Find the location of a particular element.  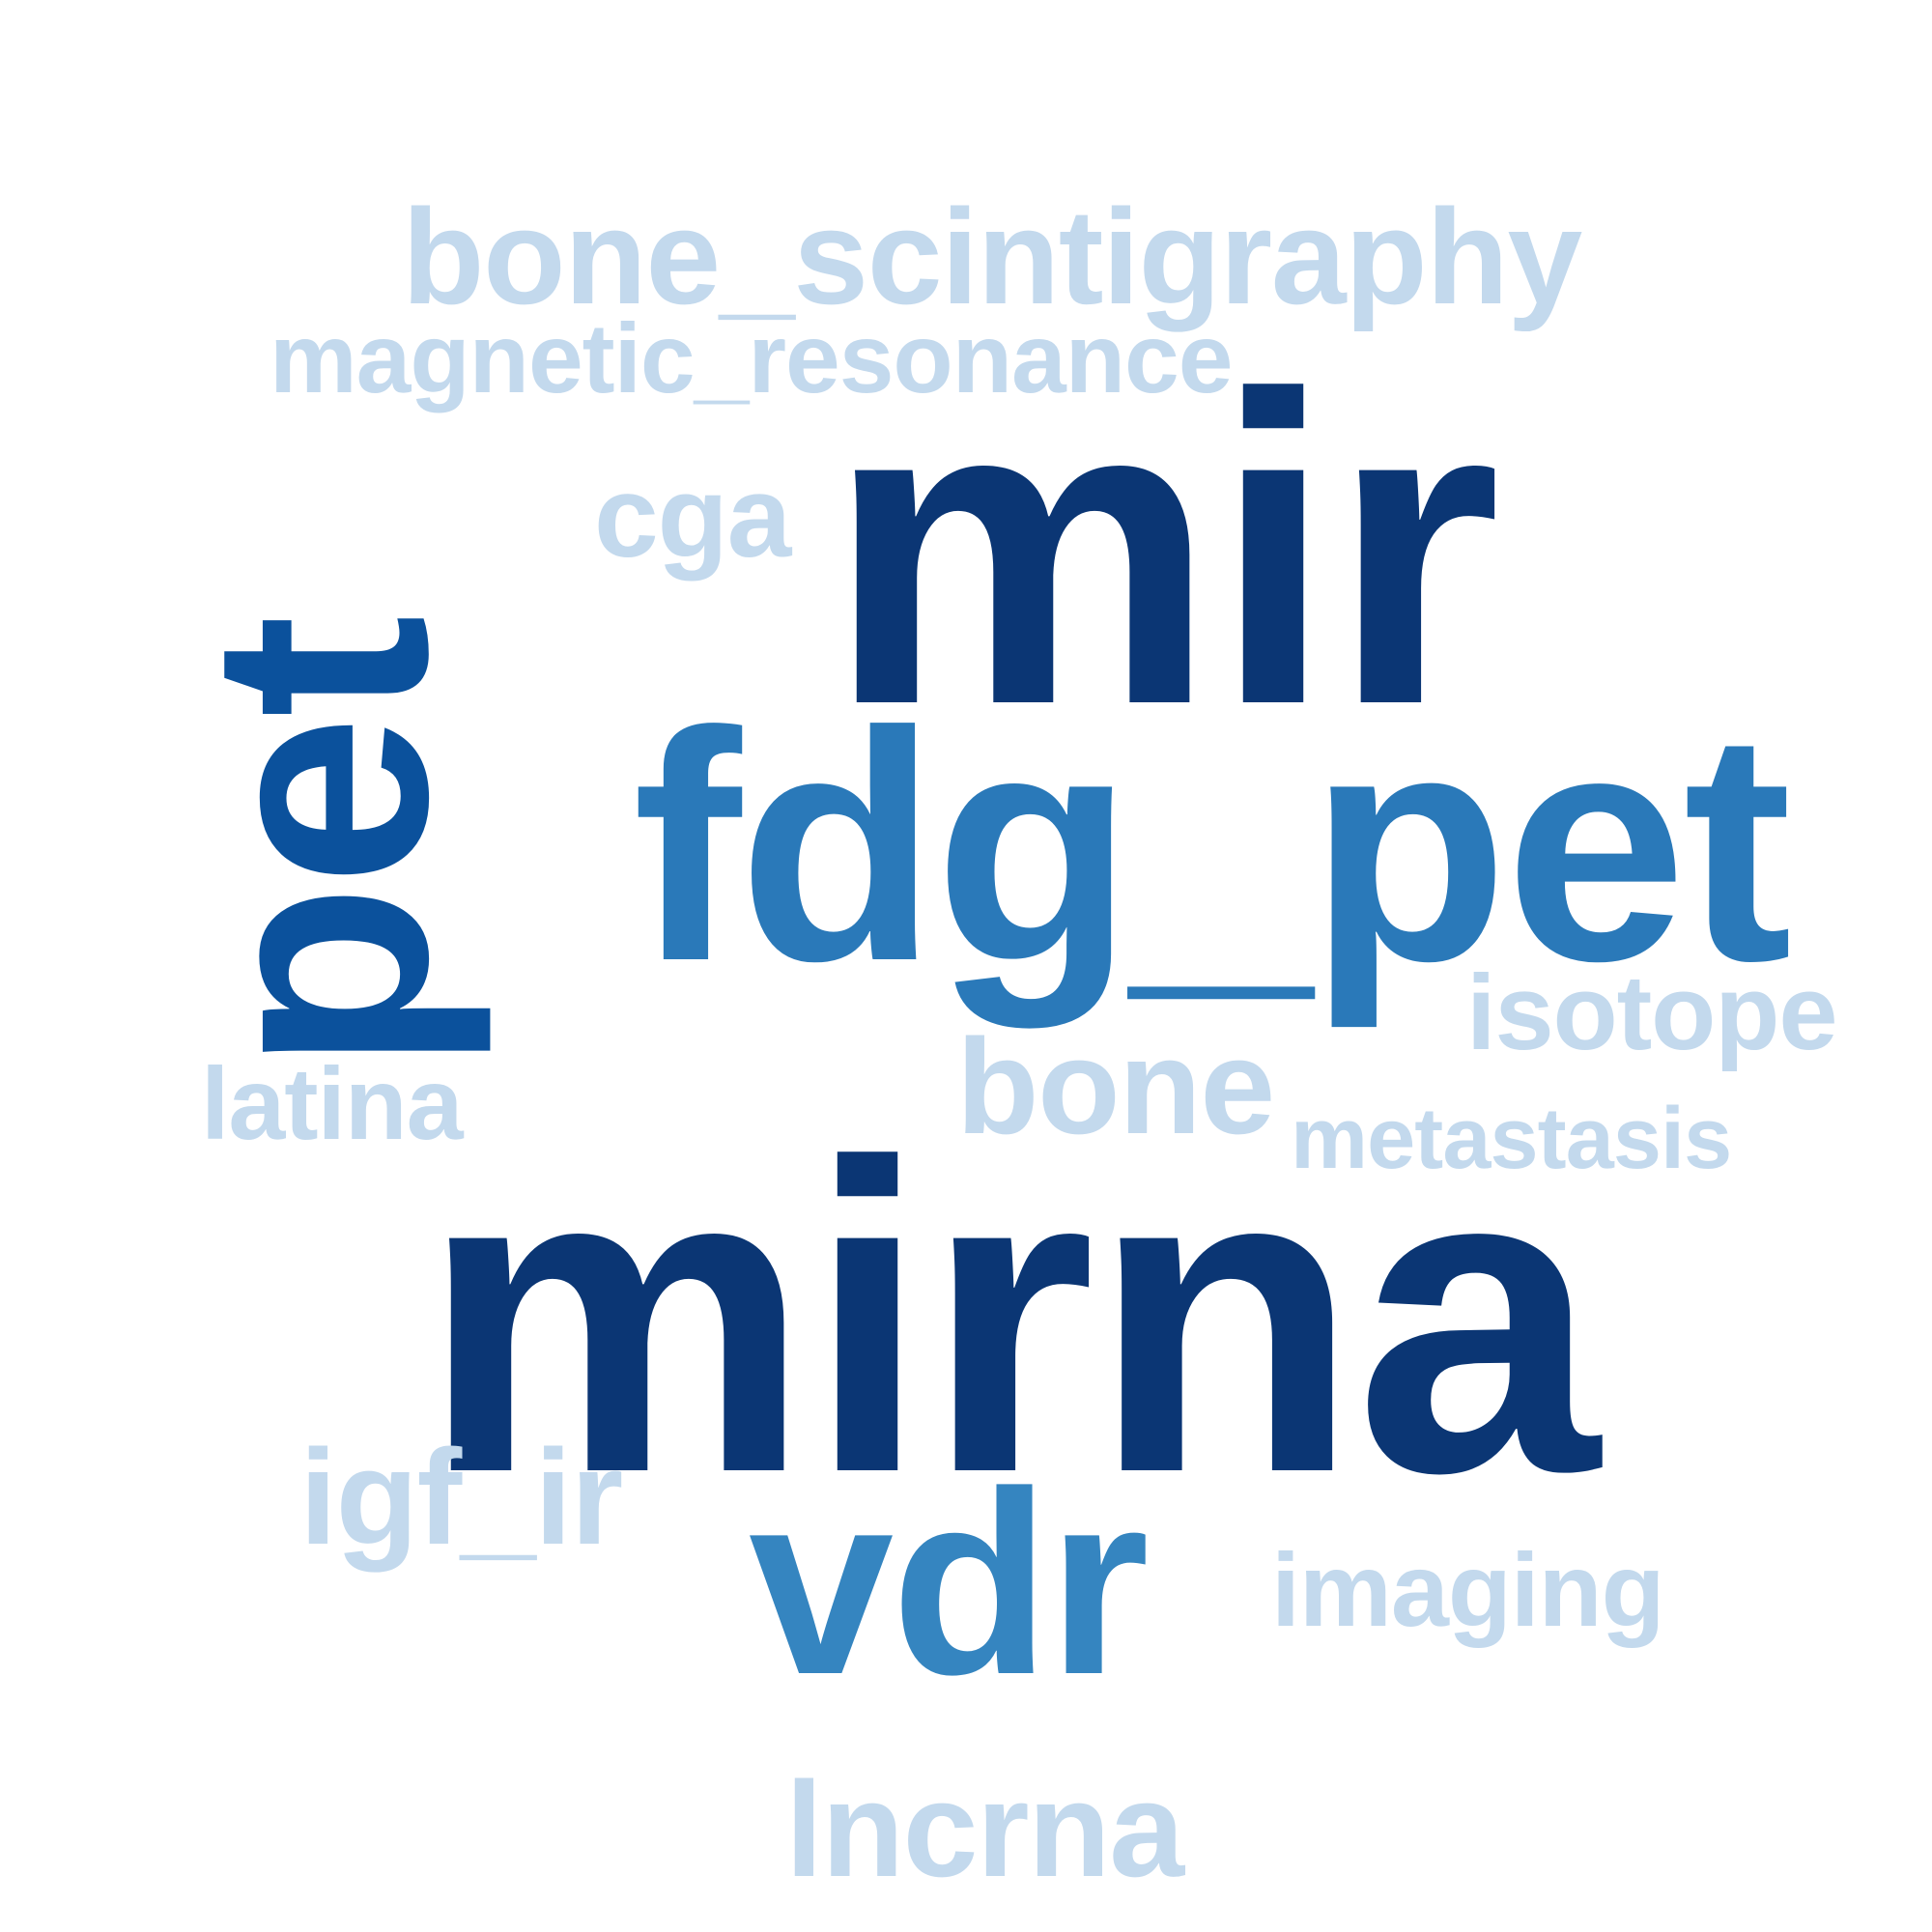

word-lncrna: lncrna is located at coordinates (984, 1829).